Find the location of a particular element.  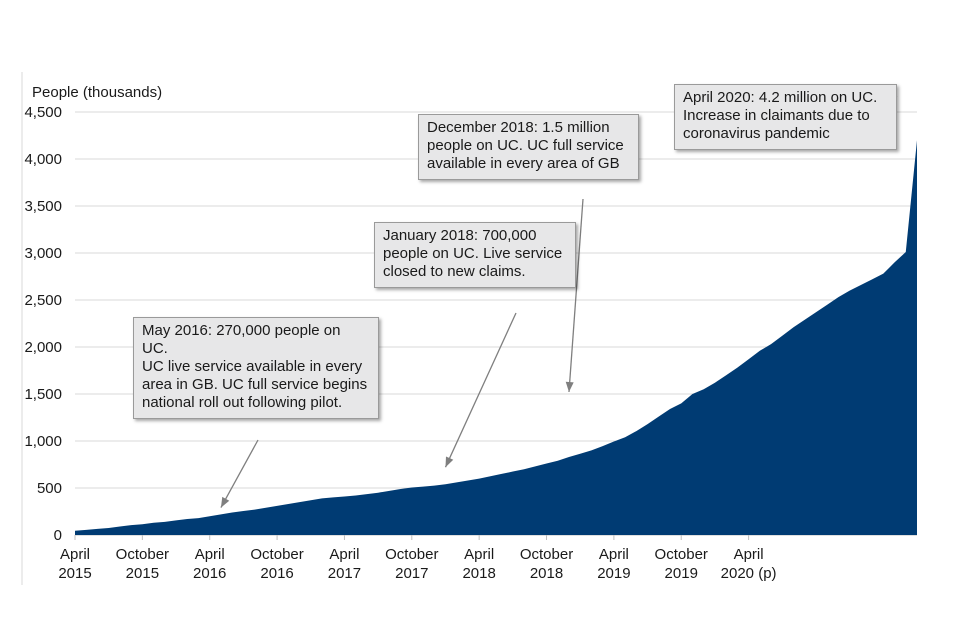

y-tick-label: 4,000 is located at coordinates (43, 159).